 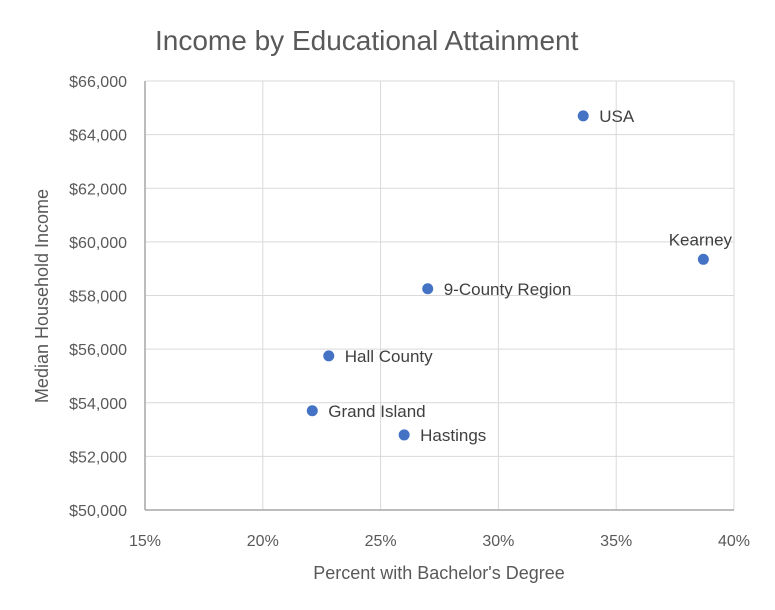 What do you see at coordinates (98, 82) in the screenshot?
I see `y-tick-label: $66,000` at bounding box center [98, 82].